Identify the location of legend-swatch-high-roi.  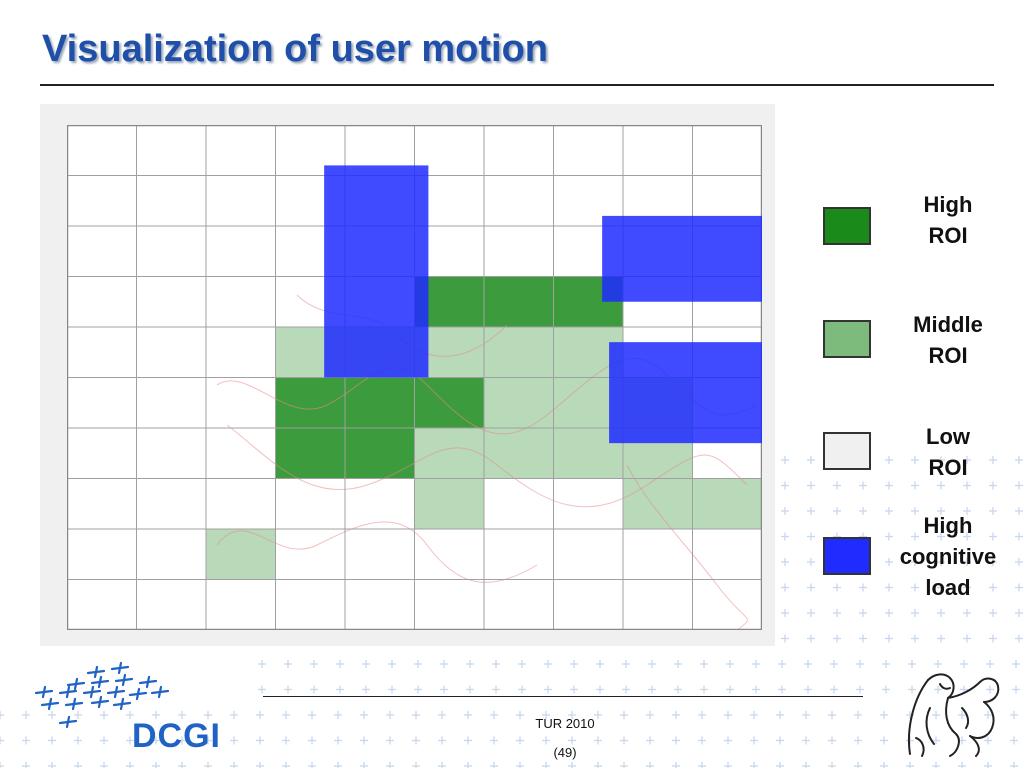
(847, 226).